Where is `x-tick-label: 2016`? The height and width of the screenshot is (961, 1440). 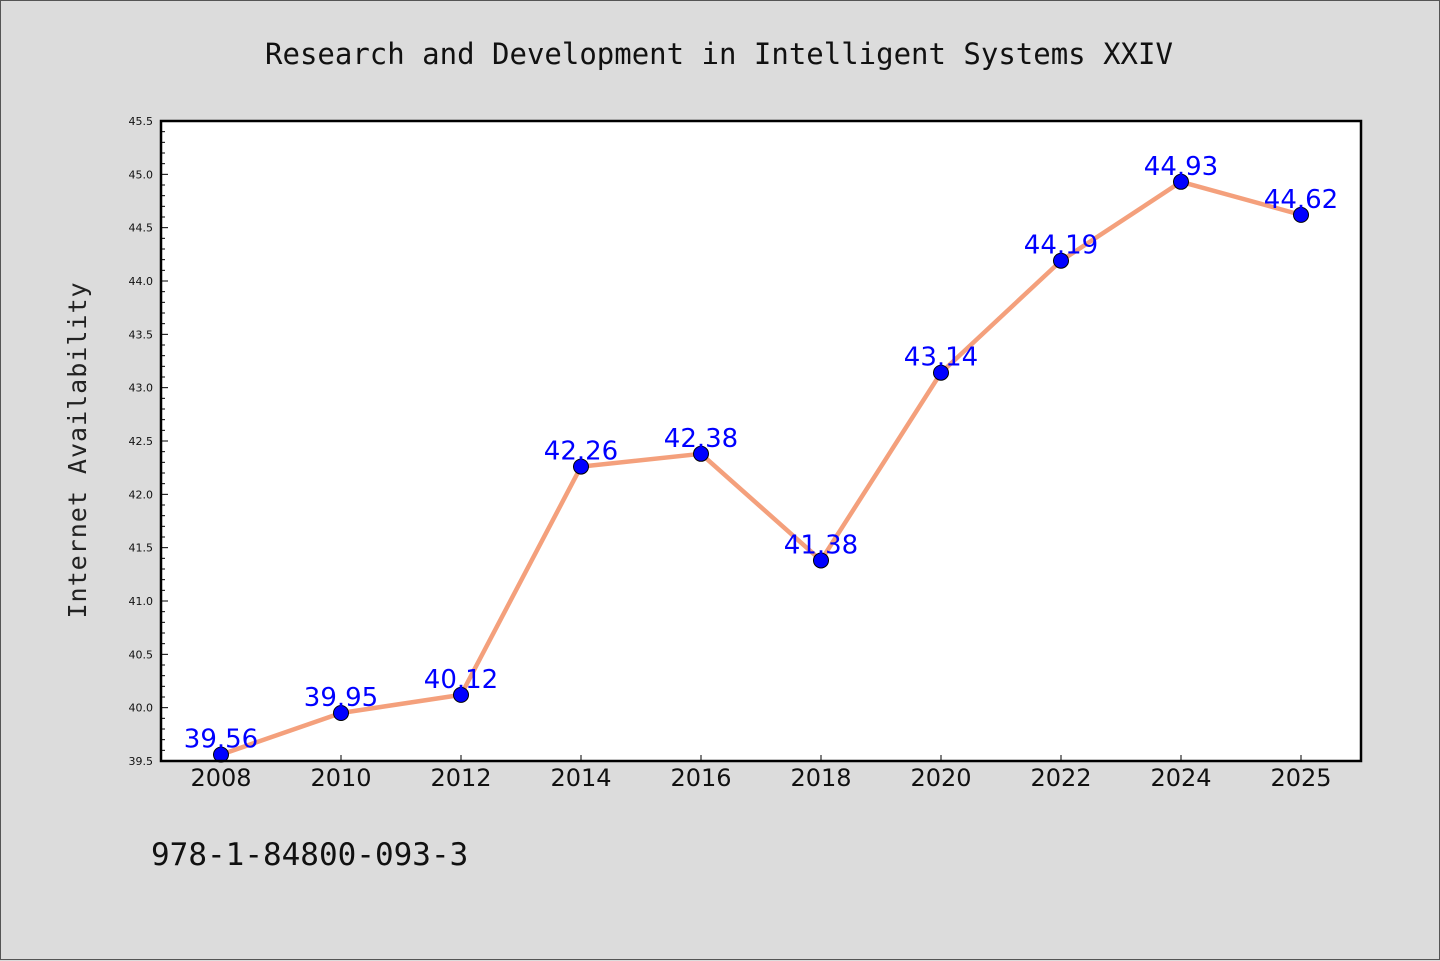 x-tick-label: 2016 is located at coordinates (700, 778).